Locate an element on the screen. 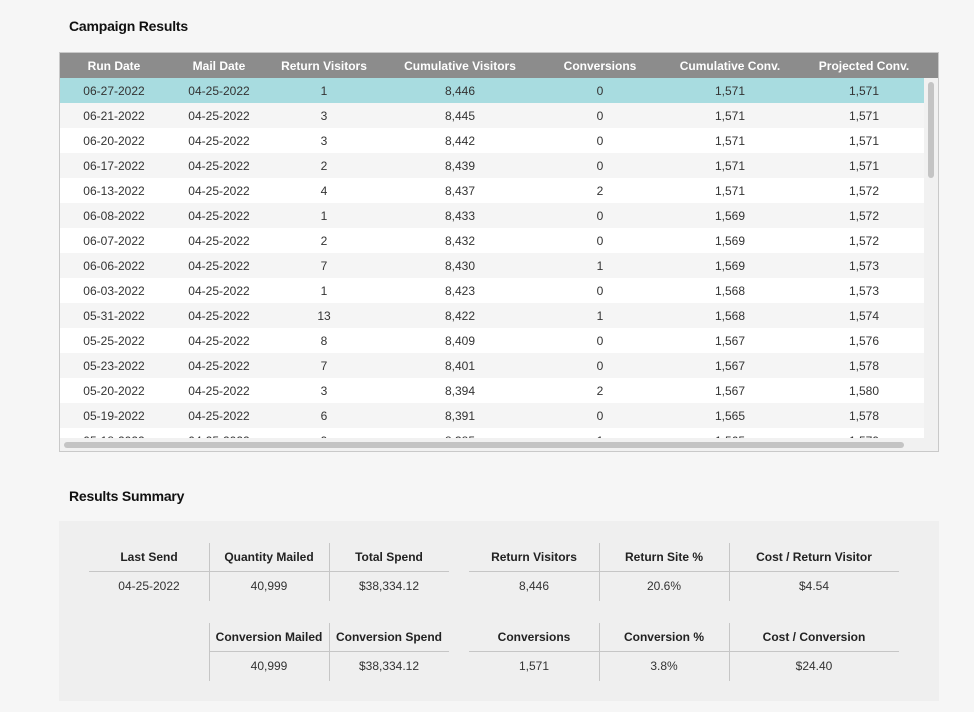 The width and height of the screenshot is (974, 712). table-row: 06-27-2022 04-25-2022 1 8,446 0 1,571 1,571 is located at coordinates (492, 90).